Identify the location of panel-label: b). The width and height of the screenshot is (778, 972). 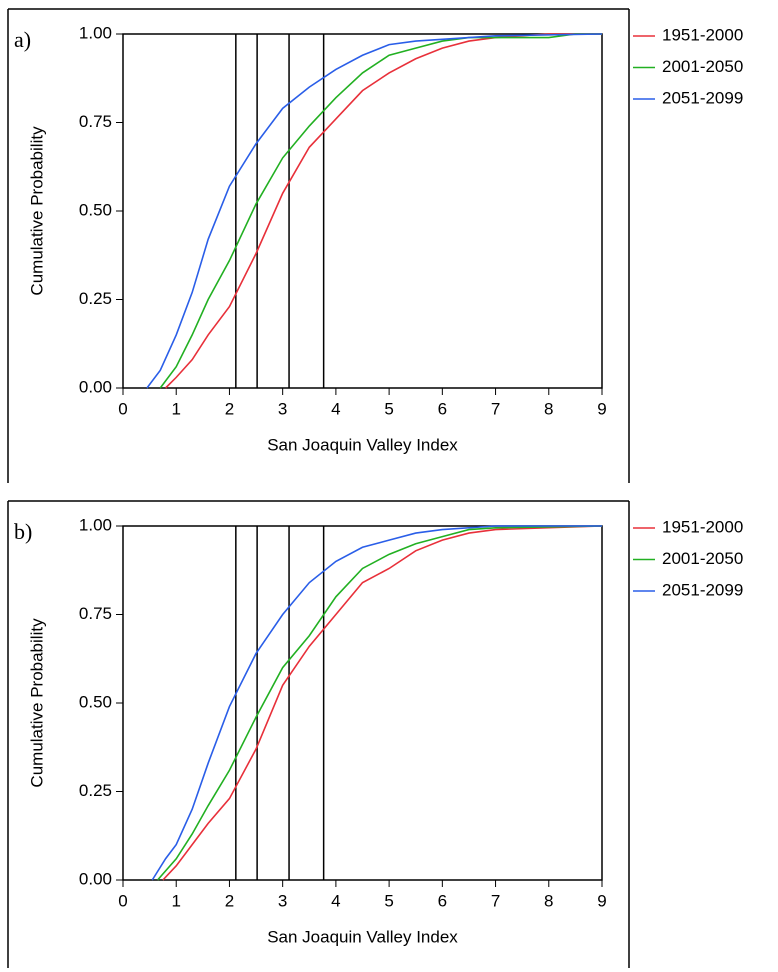
(23, 531).